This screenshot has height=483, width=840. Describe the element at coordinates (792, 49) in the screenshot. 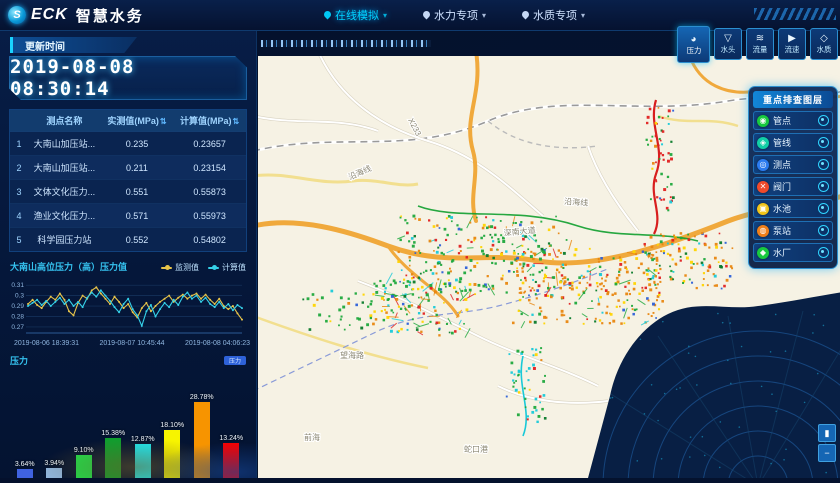

I see `tool-label: 流速` at that location.